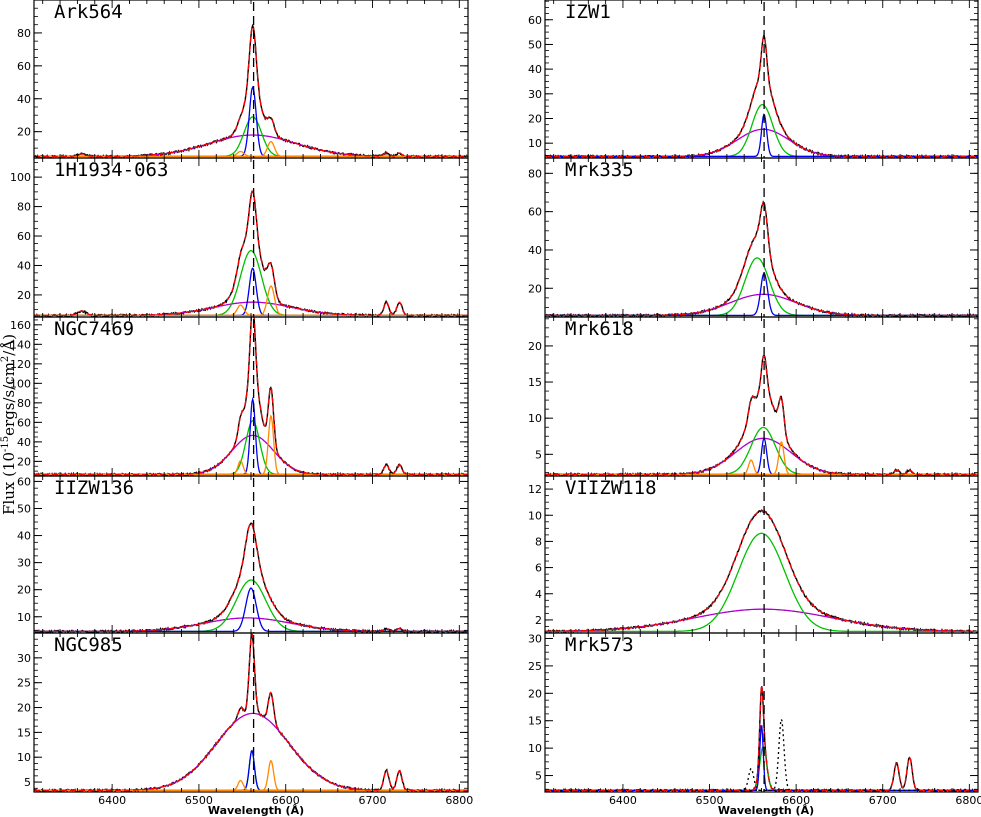 The image size is (981, 817). Describe the element at coordinates (588, 12) in the screenshot. I see `panel-title: IZW1` at that location.